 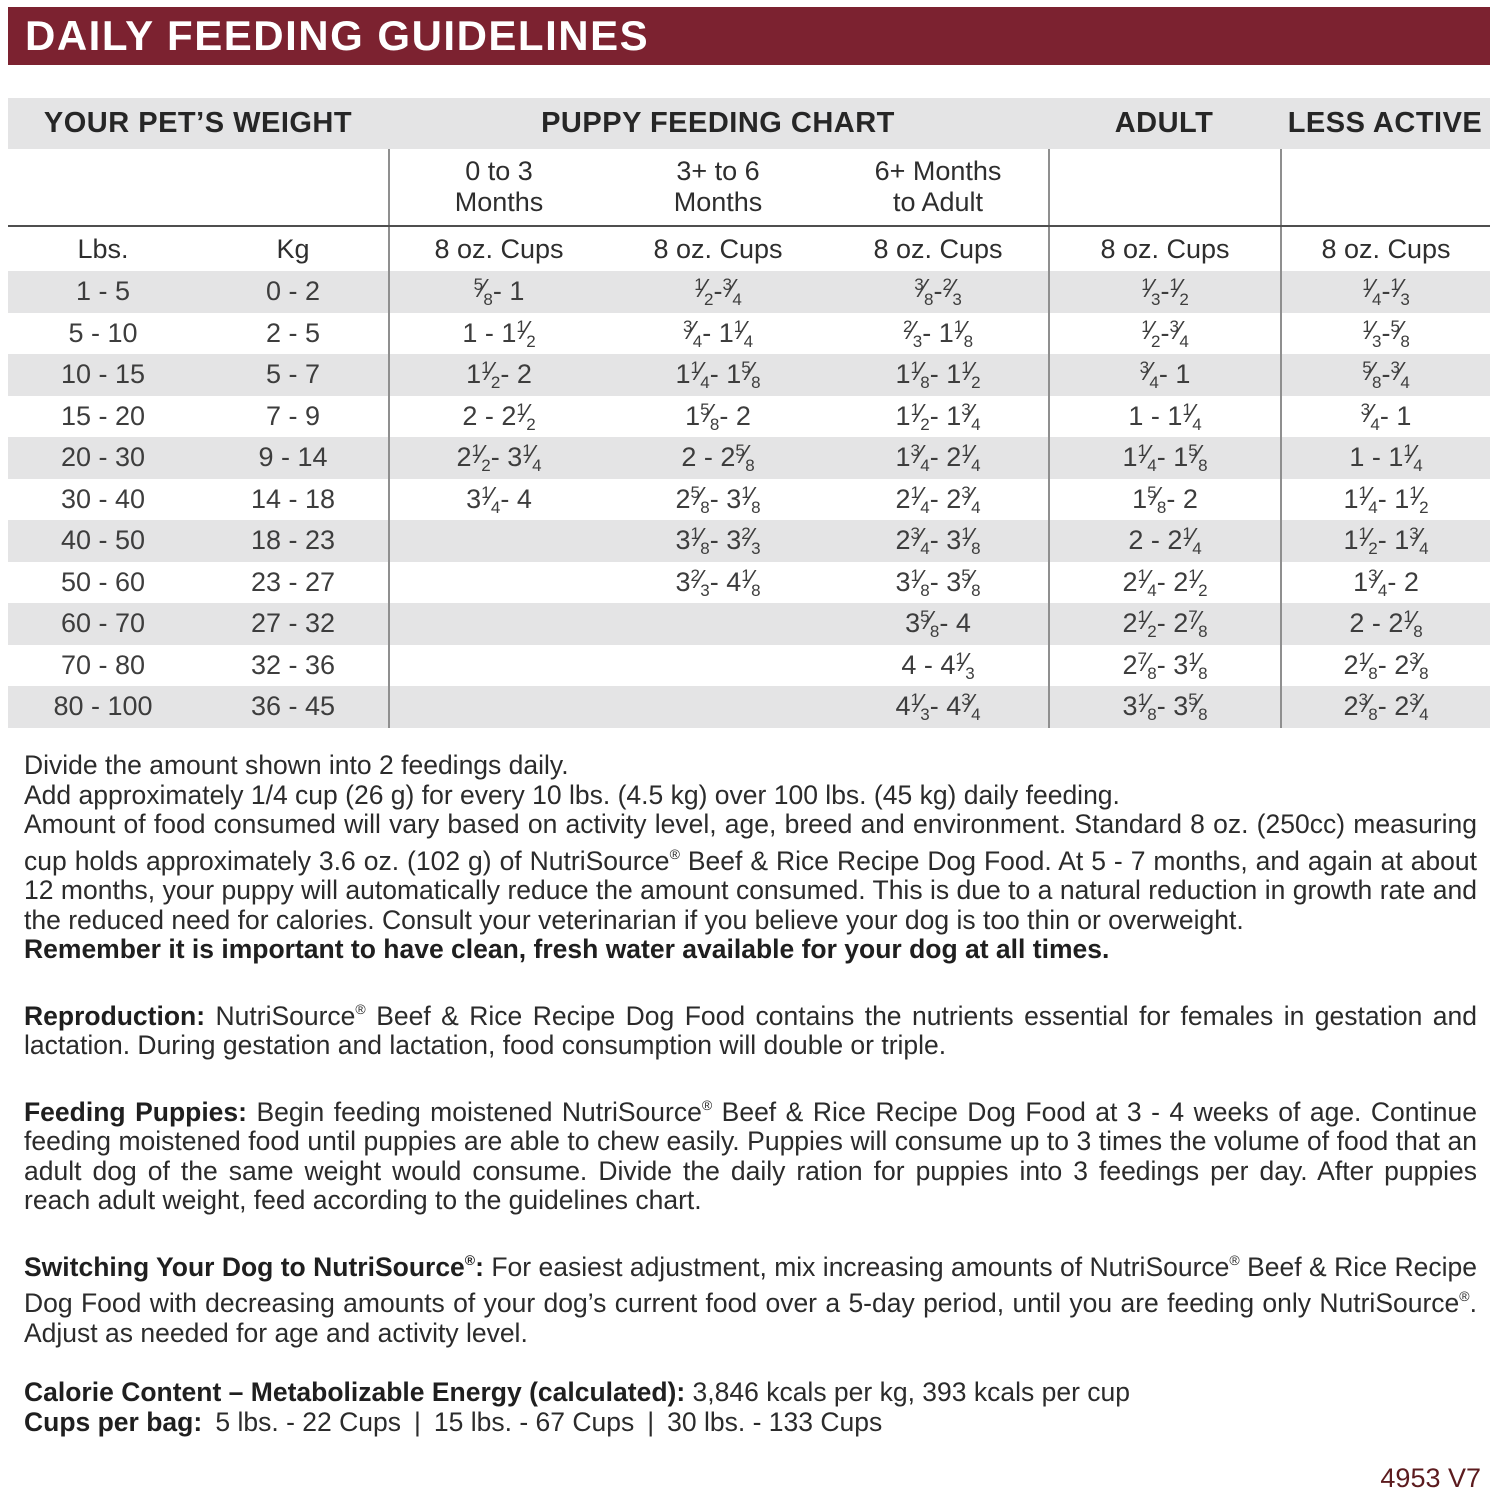 I want to click on table-cell: 4 1⁄3 - 4 3⁄4, so click(x=938, y=706).